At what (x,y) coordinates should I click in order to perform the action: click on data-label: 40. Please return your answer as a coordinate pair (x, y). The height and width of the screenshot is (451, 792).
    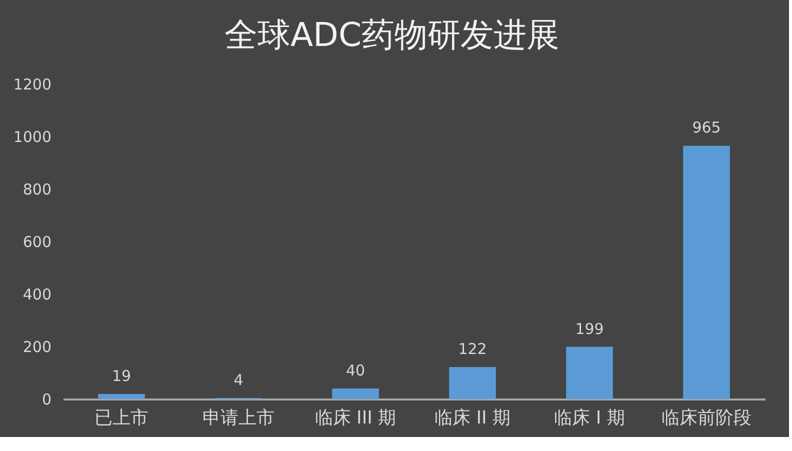
    Looking at the image, I should click on (356, 371).